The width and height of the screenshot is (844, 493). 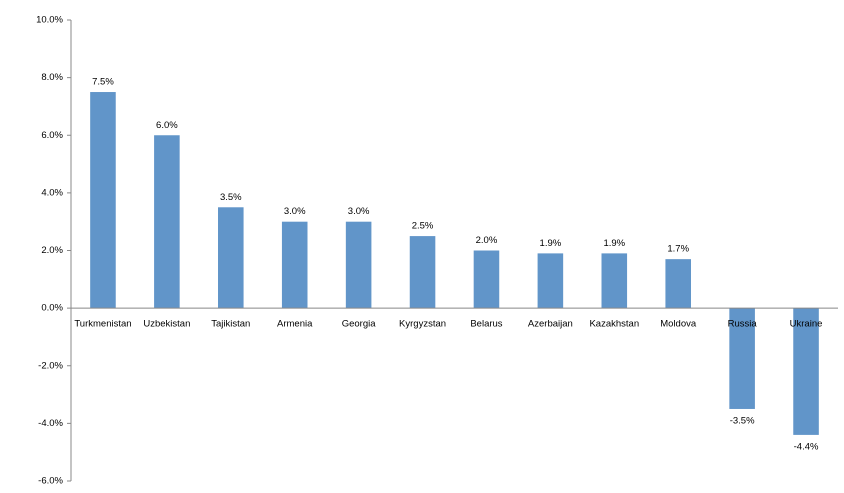 What do you see at coordinates (52, 250) in the screenshot?
I see `y-tick-label: 2.0%` at bounding box center [52, 250].